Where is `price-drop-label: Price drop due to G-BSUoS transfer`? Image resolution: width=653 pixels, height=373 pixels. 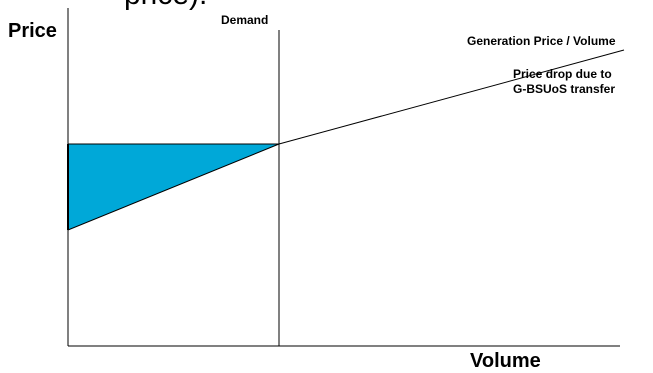 price-drop-label: Price drop due to G-BSUoS transfer is located at coordinates (564, 82).